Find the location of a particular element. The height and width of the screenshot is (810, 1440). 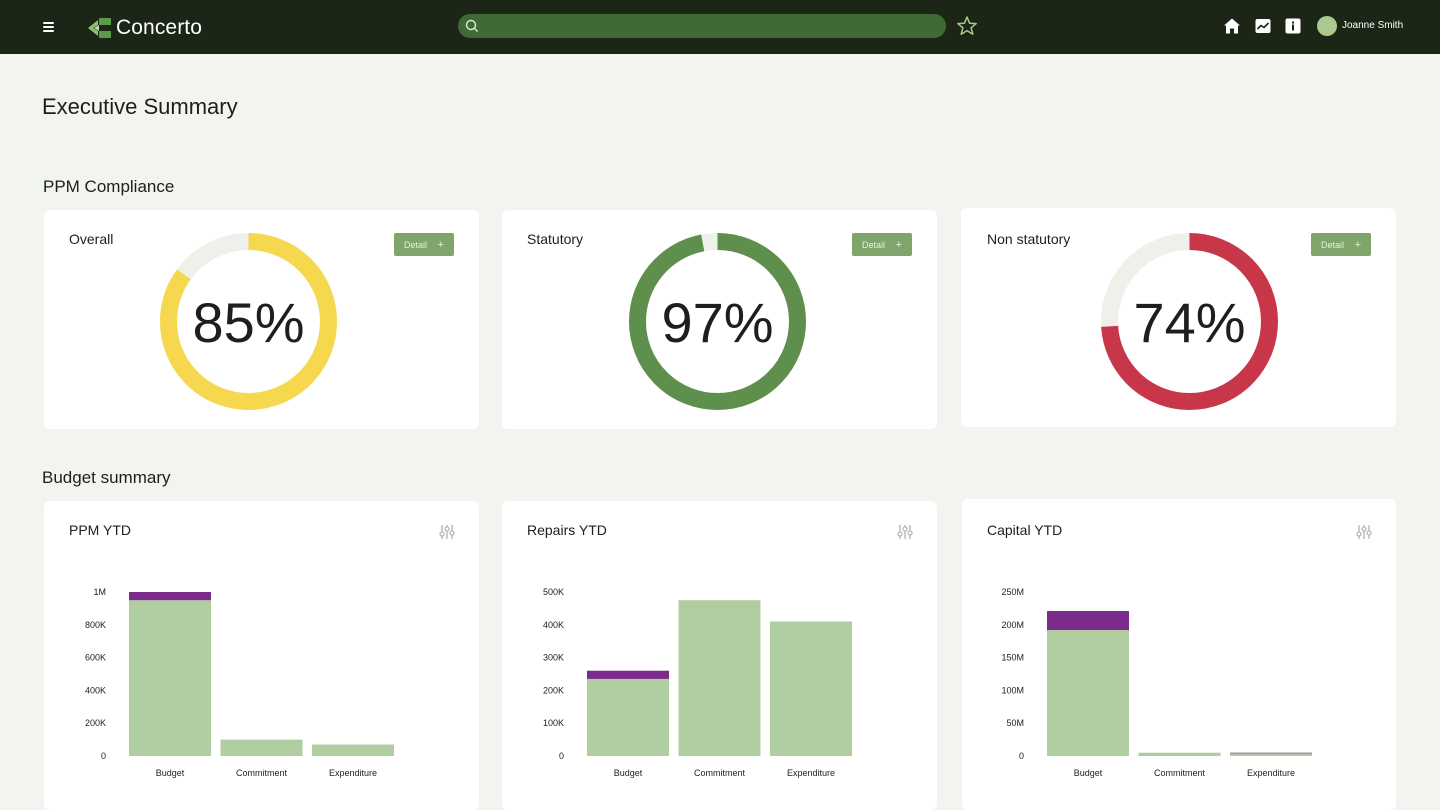

card-title: Repairs YTD is located at coordinates (567, 530).